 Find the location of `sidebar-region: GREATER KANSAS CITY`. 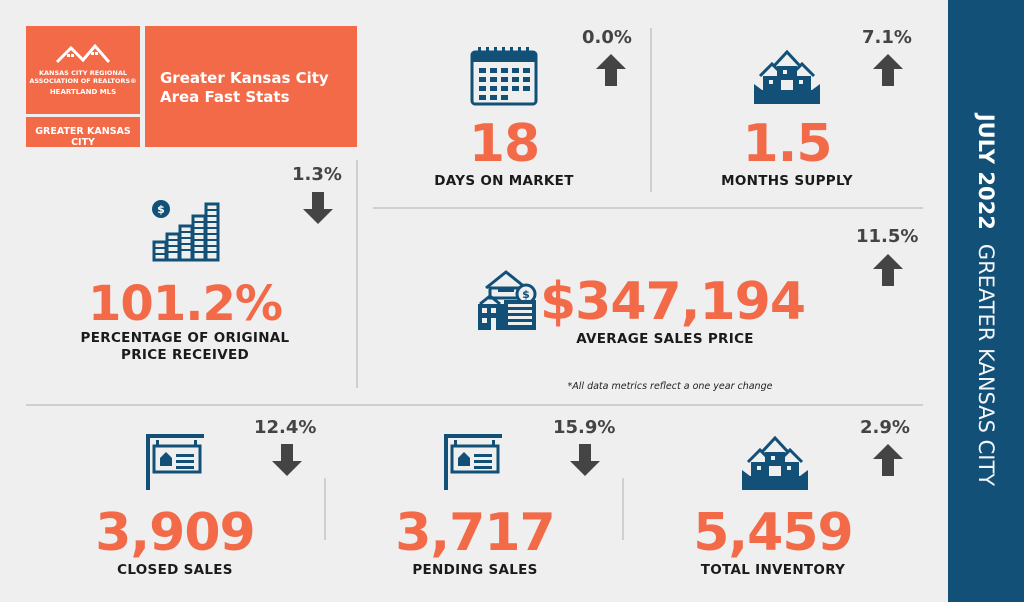

sidebar-region: GREATER KANSAS CITY is located at coordinates (986, 365).